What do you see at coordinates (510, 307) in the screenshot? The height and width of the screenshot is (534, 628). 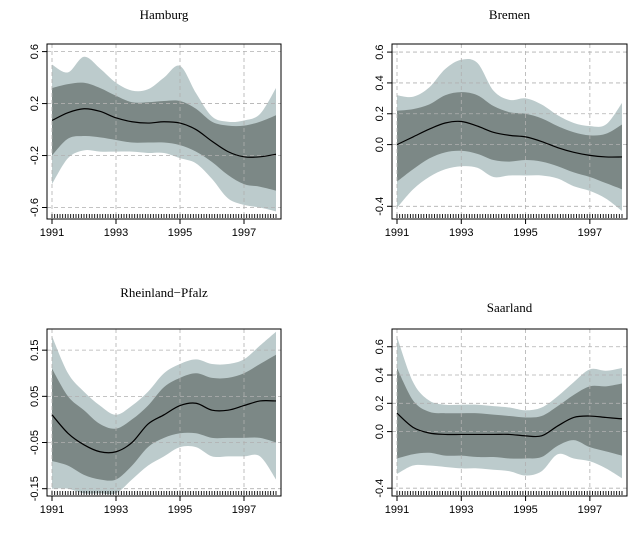 I see `panel-title: Saarland` at bounding box center [510, 307].